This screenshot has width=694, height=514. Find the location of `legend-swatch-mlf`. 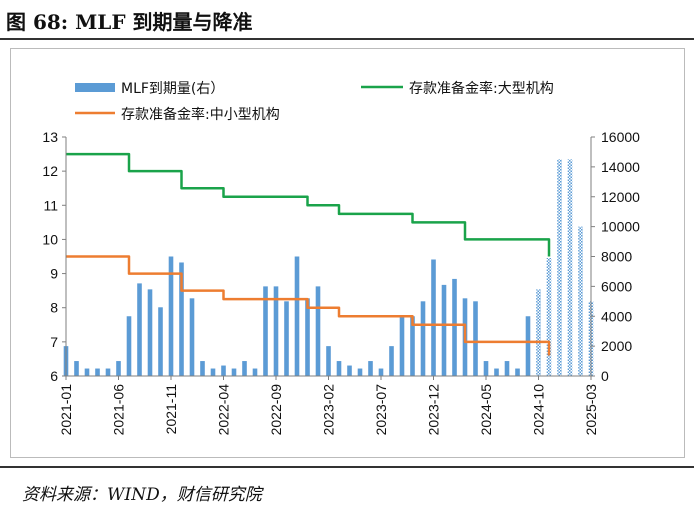

legend-swatch-mlf is located at coordinates (95, 87).